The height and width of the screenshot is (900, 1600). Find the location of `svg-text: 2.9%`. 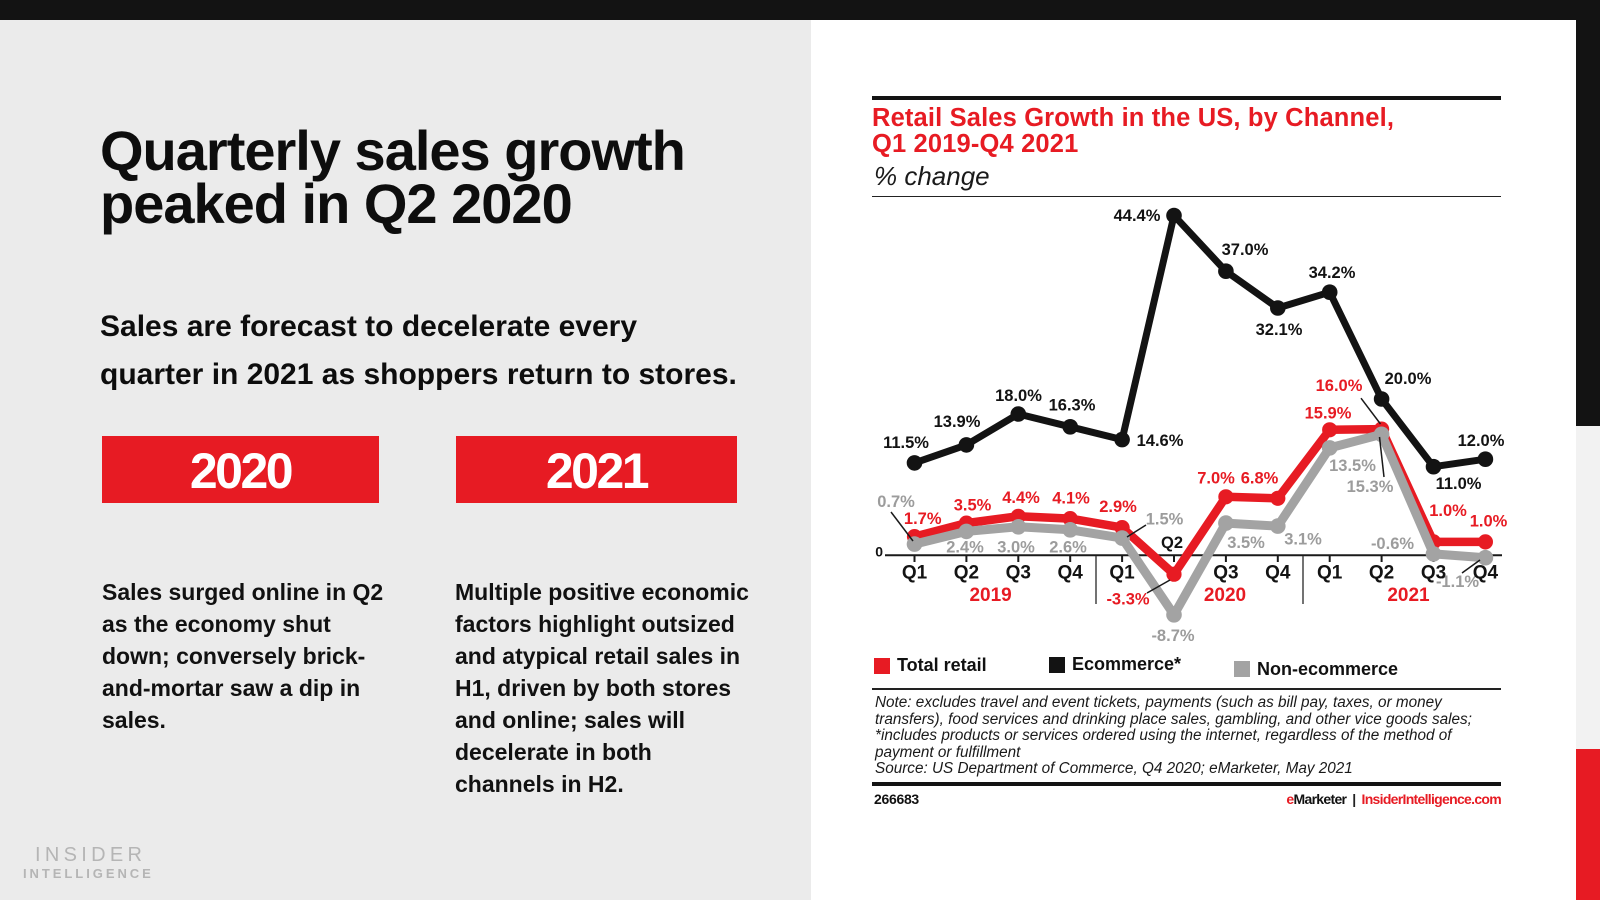

svg-text: 2.9% is located at coordinates (1118, 507).